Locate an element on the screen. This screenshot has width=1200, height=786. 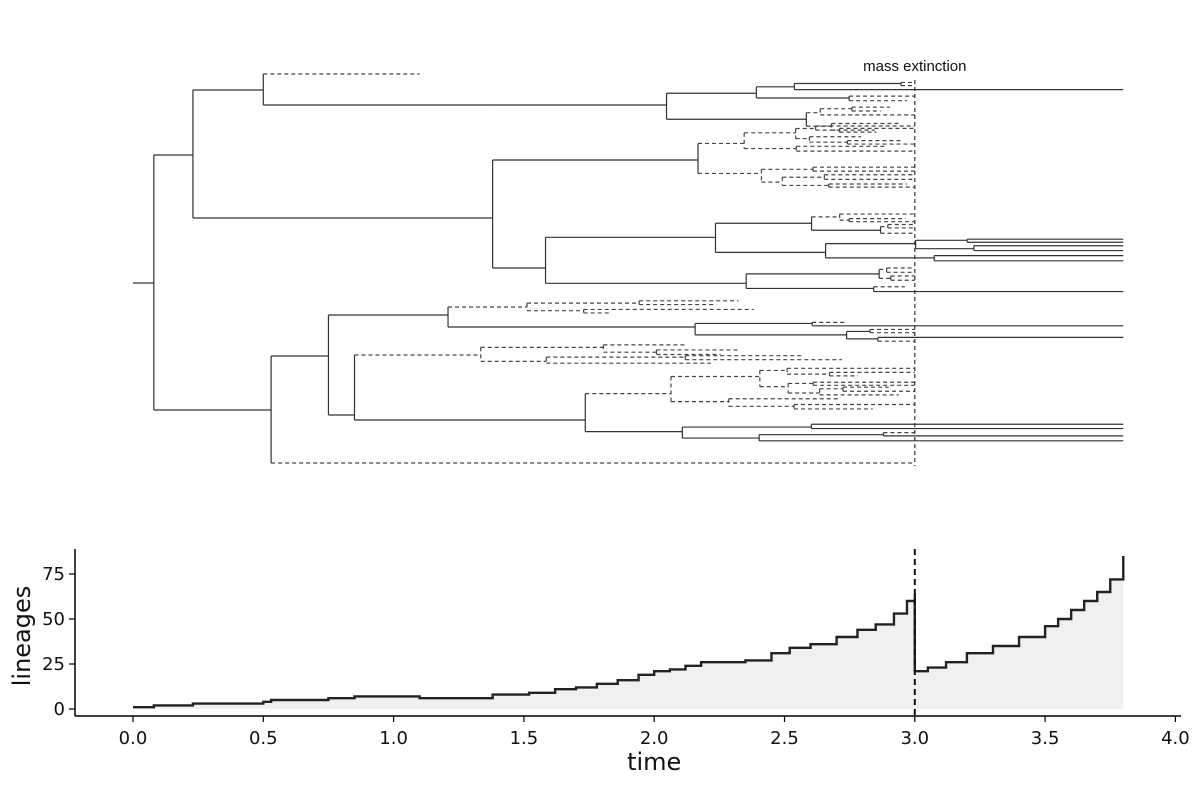
y-axis-label: lineages is located at coordinates (22, 636).